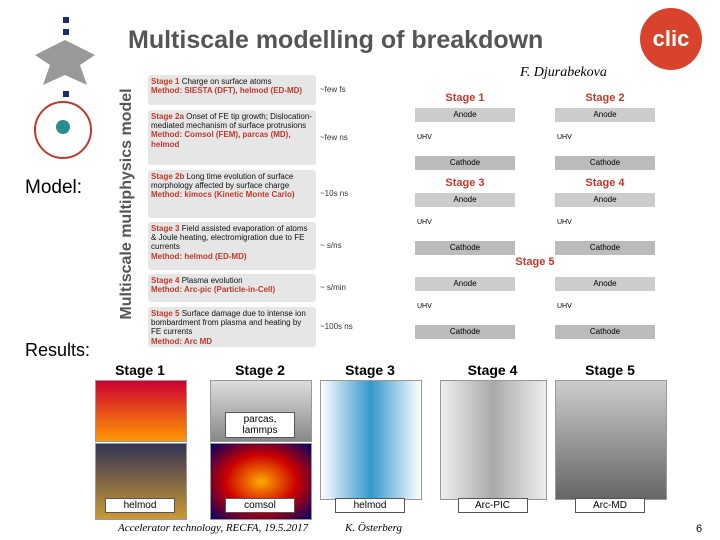  I want to click on stage-box: Stage 1 Charge on surface atoms Method, so click(232, 90).